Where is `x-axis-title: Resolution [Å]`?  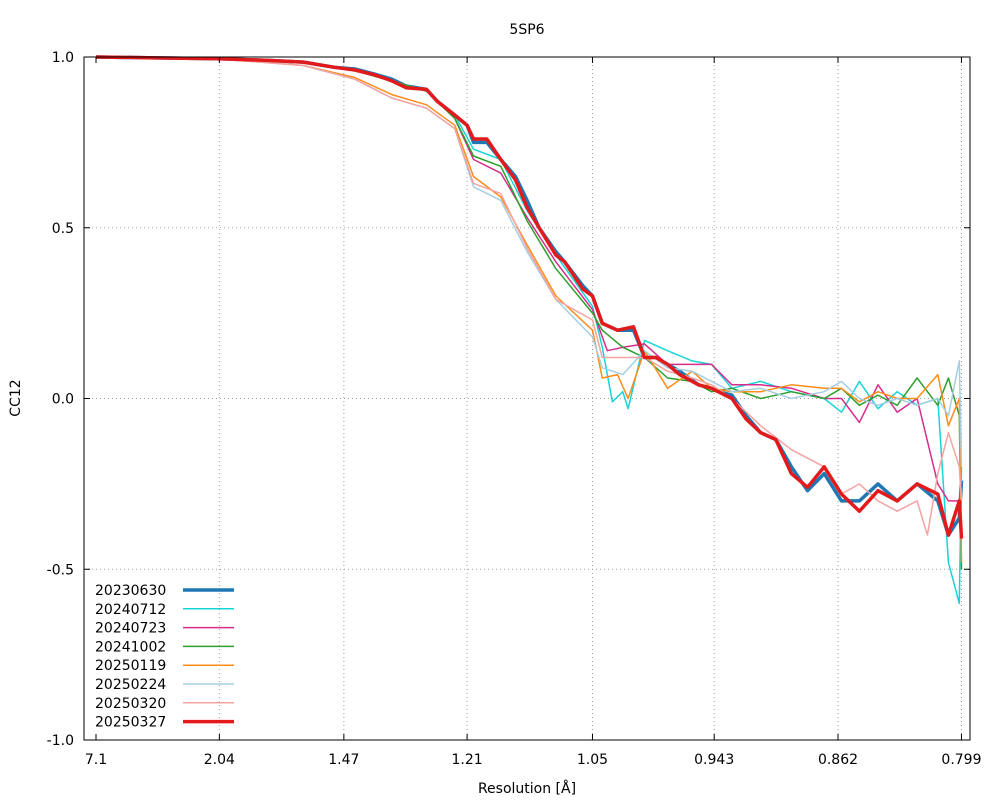
x-axis-title: Resolution [Å] is located at coordinates (527, 788).